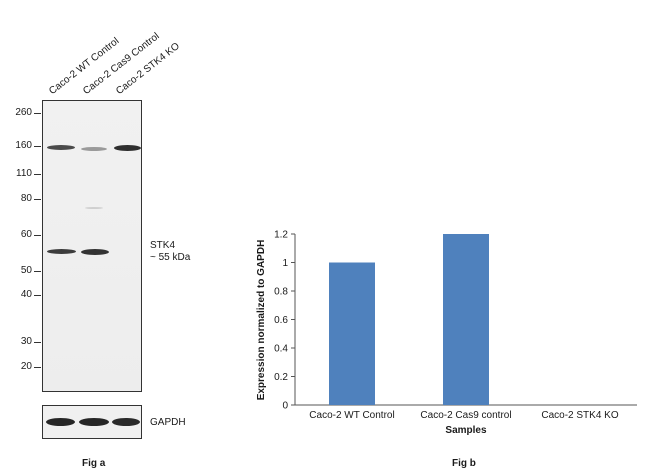 Image resolution: width=650 pixels, height=474 pixels. What do you see at coordinates (26, 270) in the screenshot?
I see `mw-50: 50` at bounding box center [26, 270].